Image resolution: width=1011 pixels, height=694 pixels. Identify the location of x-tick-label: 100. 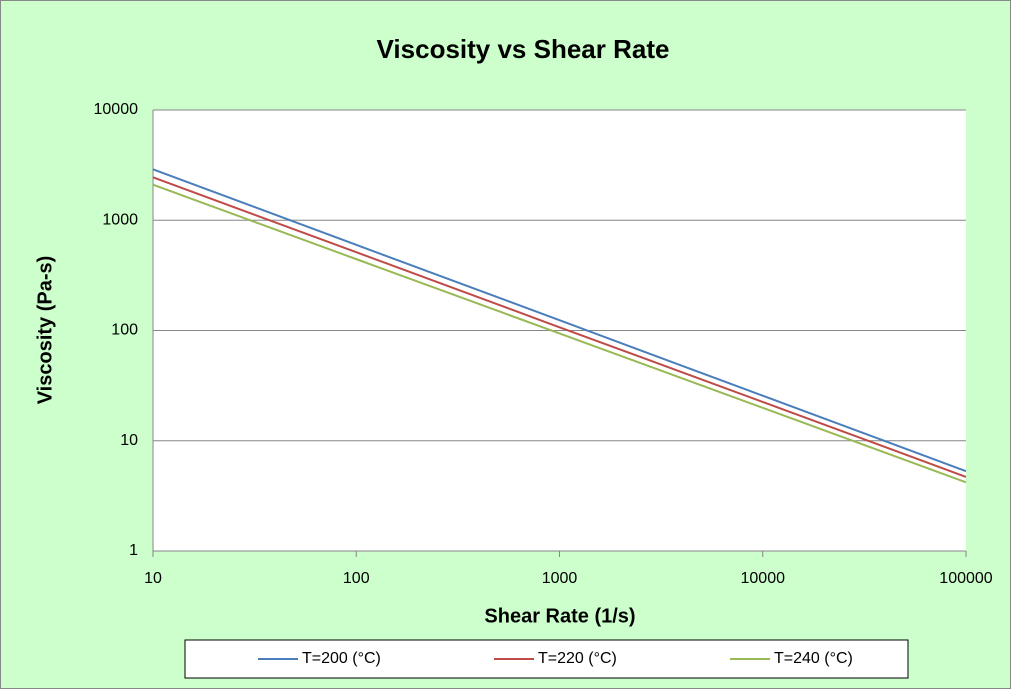
(356, 578).